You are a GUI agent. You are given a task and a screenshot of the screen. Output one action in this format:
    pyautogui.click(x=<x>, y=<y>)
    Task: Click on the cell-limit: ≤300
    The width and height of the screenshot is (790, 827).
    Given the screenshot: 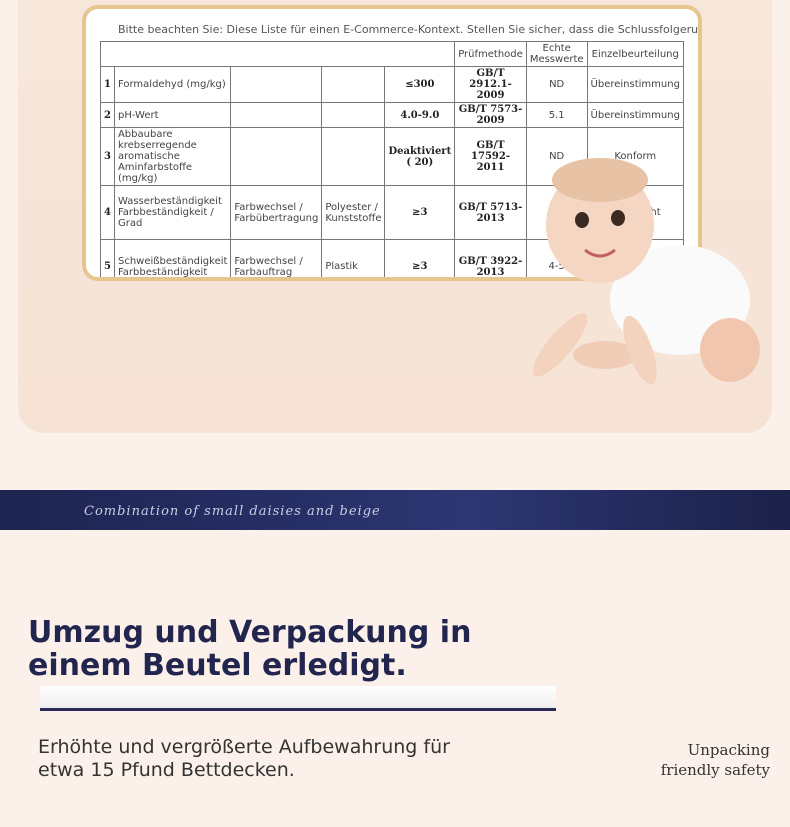 What is the action you would take?
    pyautogui.click(x=420, y=84)
    